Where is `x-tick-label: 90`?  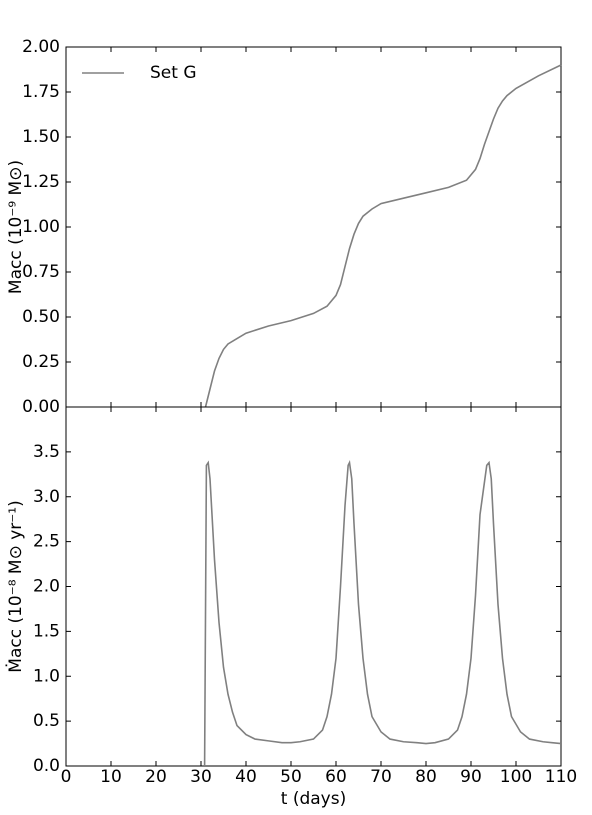 x-tick-label: 90 is located at coordinates (471, 777).